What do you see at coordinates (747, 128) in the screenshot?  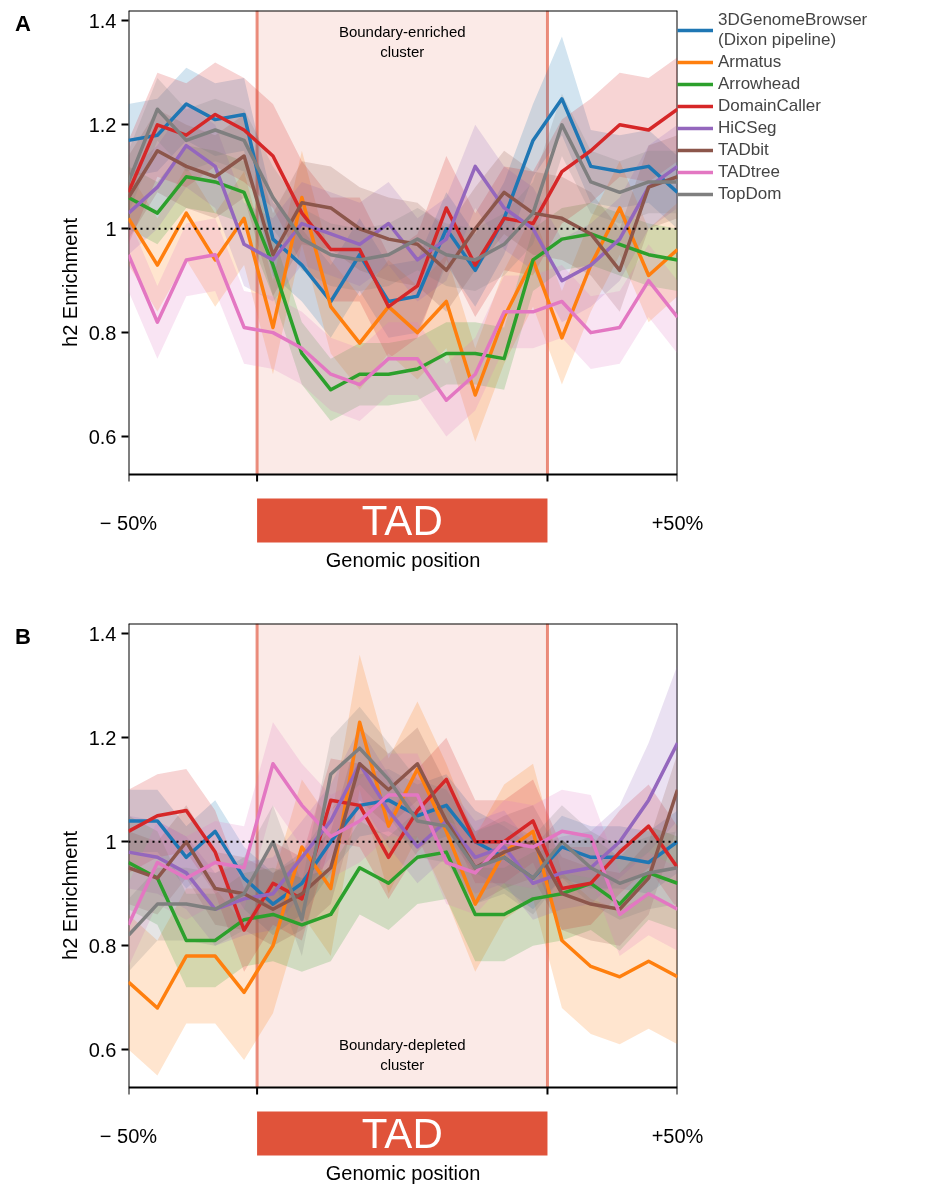 I see `legend-label: HiCSeg` at bounding box center [747, 128].